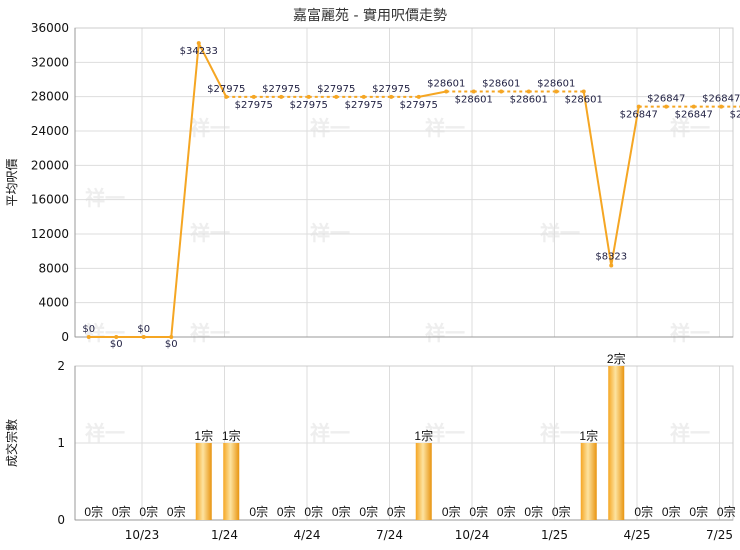 The height and width of the screenshot is (550, 740). Describe the element at coordinates (307, 535) in the screenshot. I see `x-tick-label: 4/24` at that location.